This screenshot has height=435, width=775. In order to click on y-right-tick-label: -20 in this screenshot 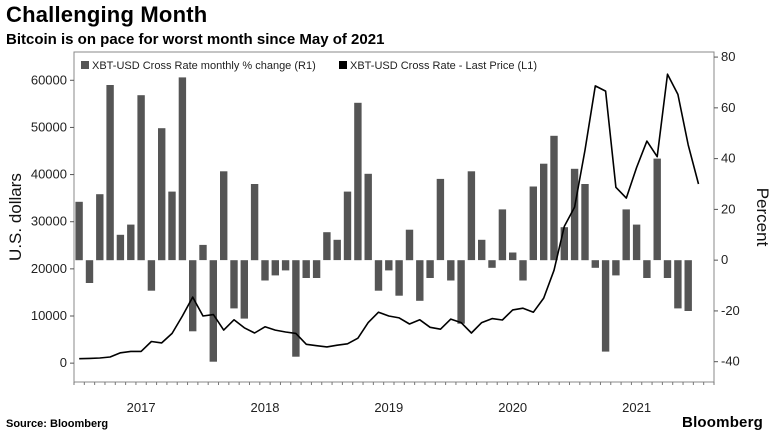, I will do `click(730, 310)`.